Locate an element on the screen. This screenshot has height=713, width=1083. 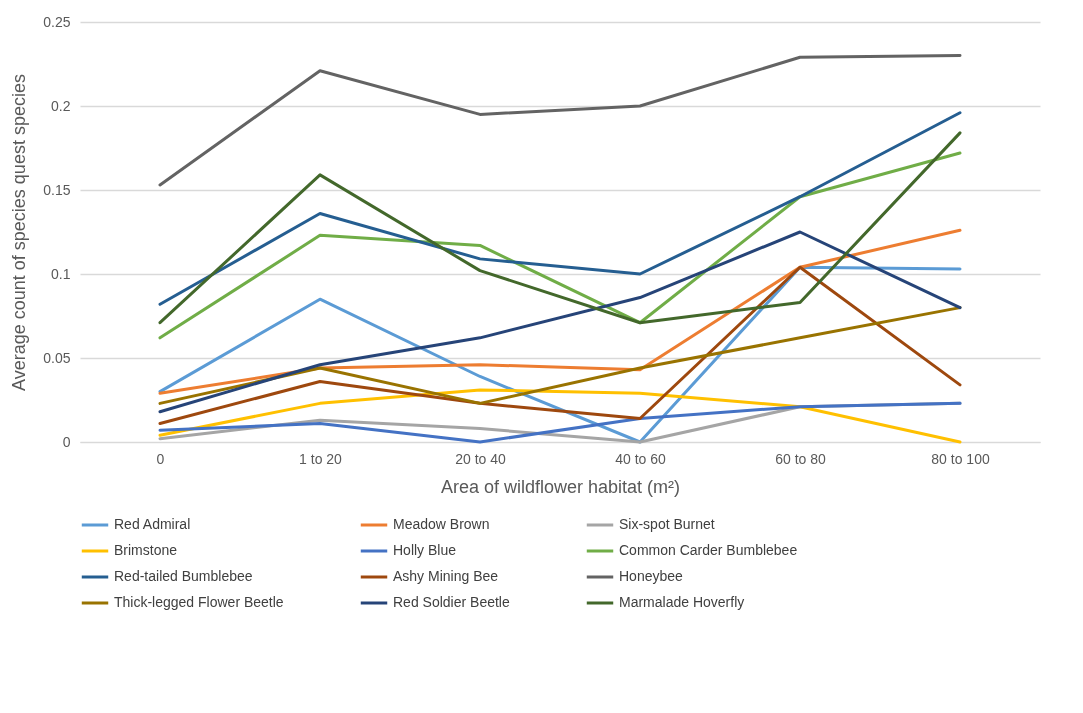
y-tick-label: 0.25 is located at coordinates (57, 21).